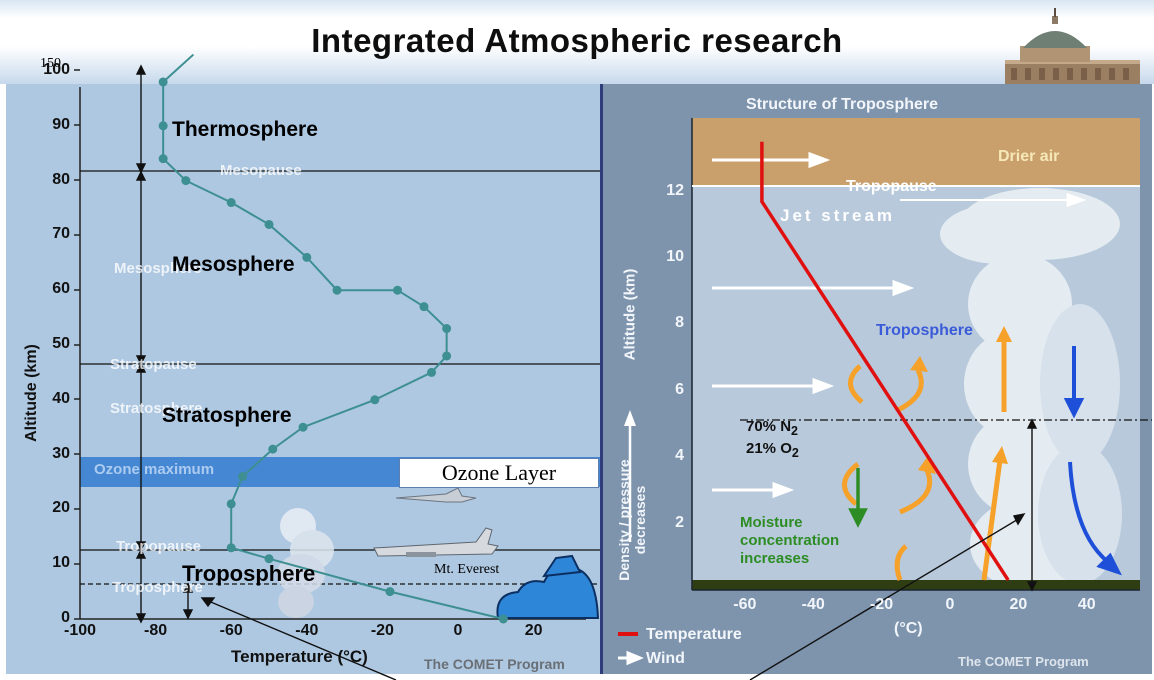  I want to click on right-xtick-label: -40, so click(813, 604).